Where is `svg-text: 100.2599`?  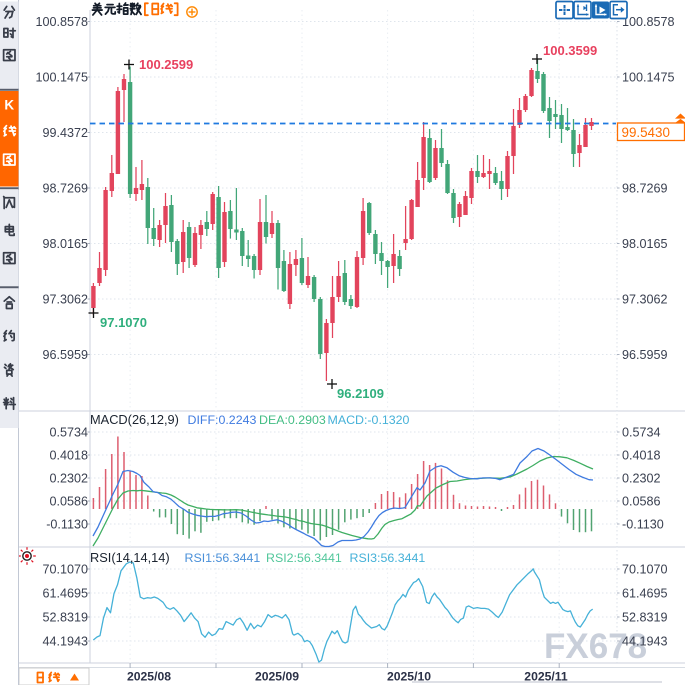 svg-text: 100.2599 is located at coordinates (166, 64).